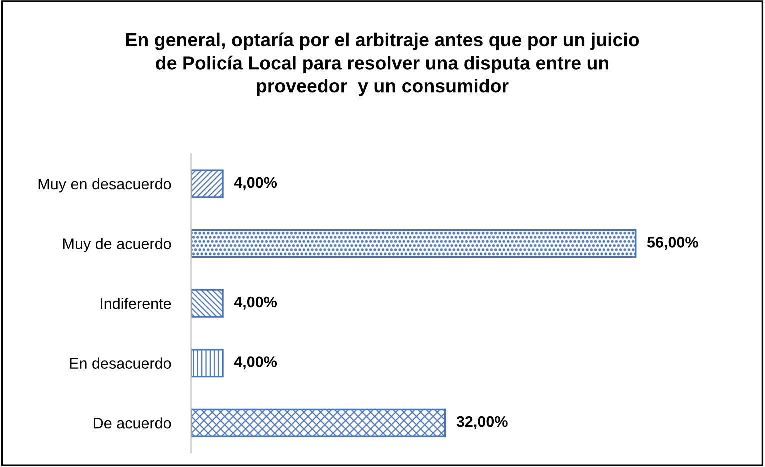 The width and height of the screenshot is (765, 467). What do you see at coordinates (482, 423) in the screenshot?
I see `data-label: 32,00%` at bounding box center [482, 423].